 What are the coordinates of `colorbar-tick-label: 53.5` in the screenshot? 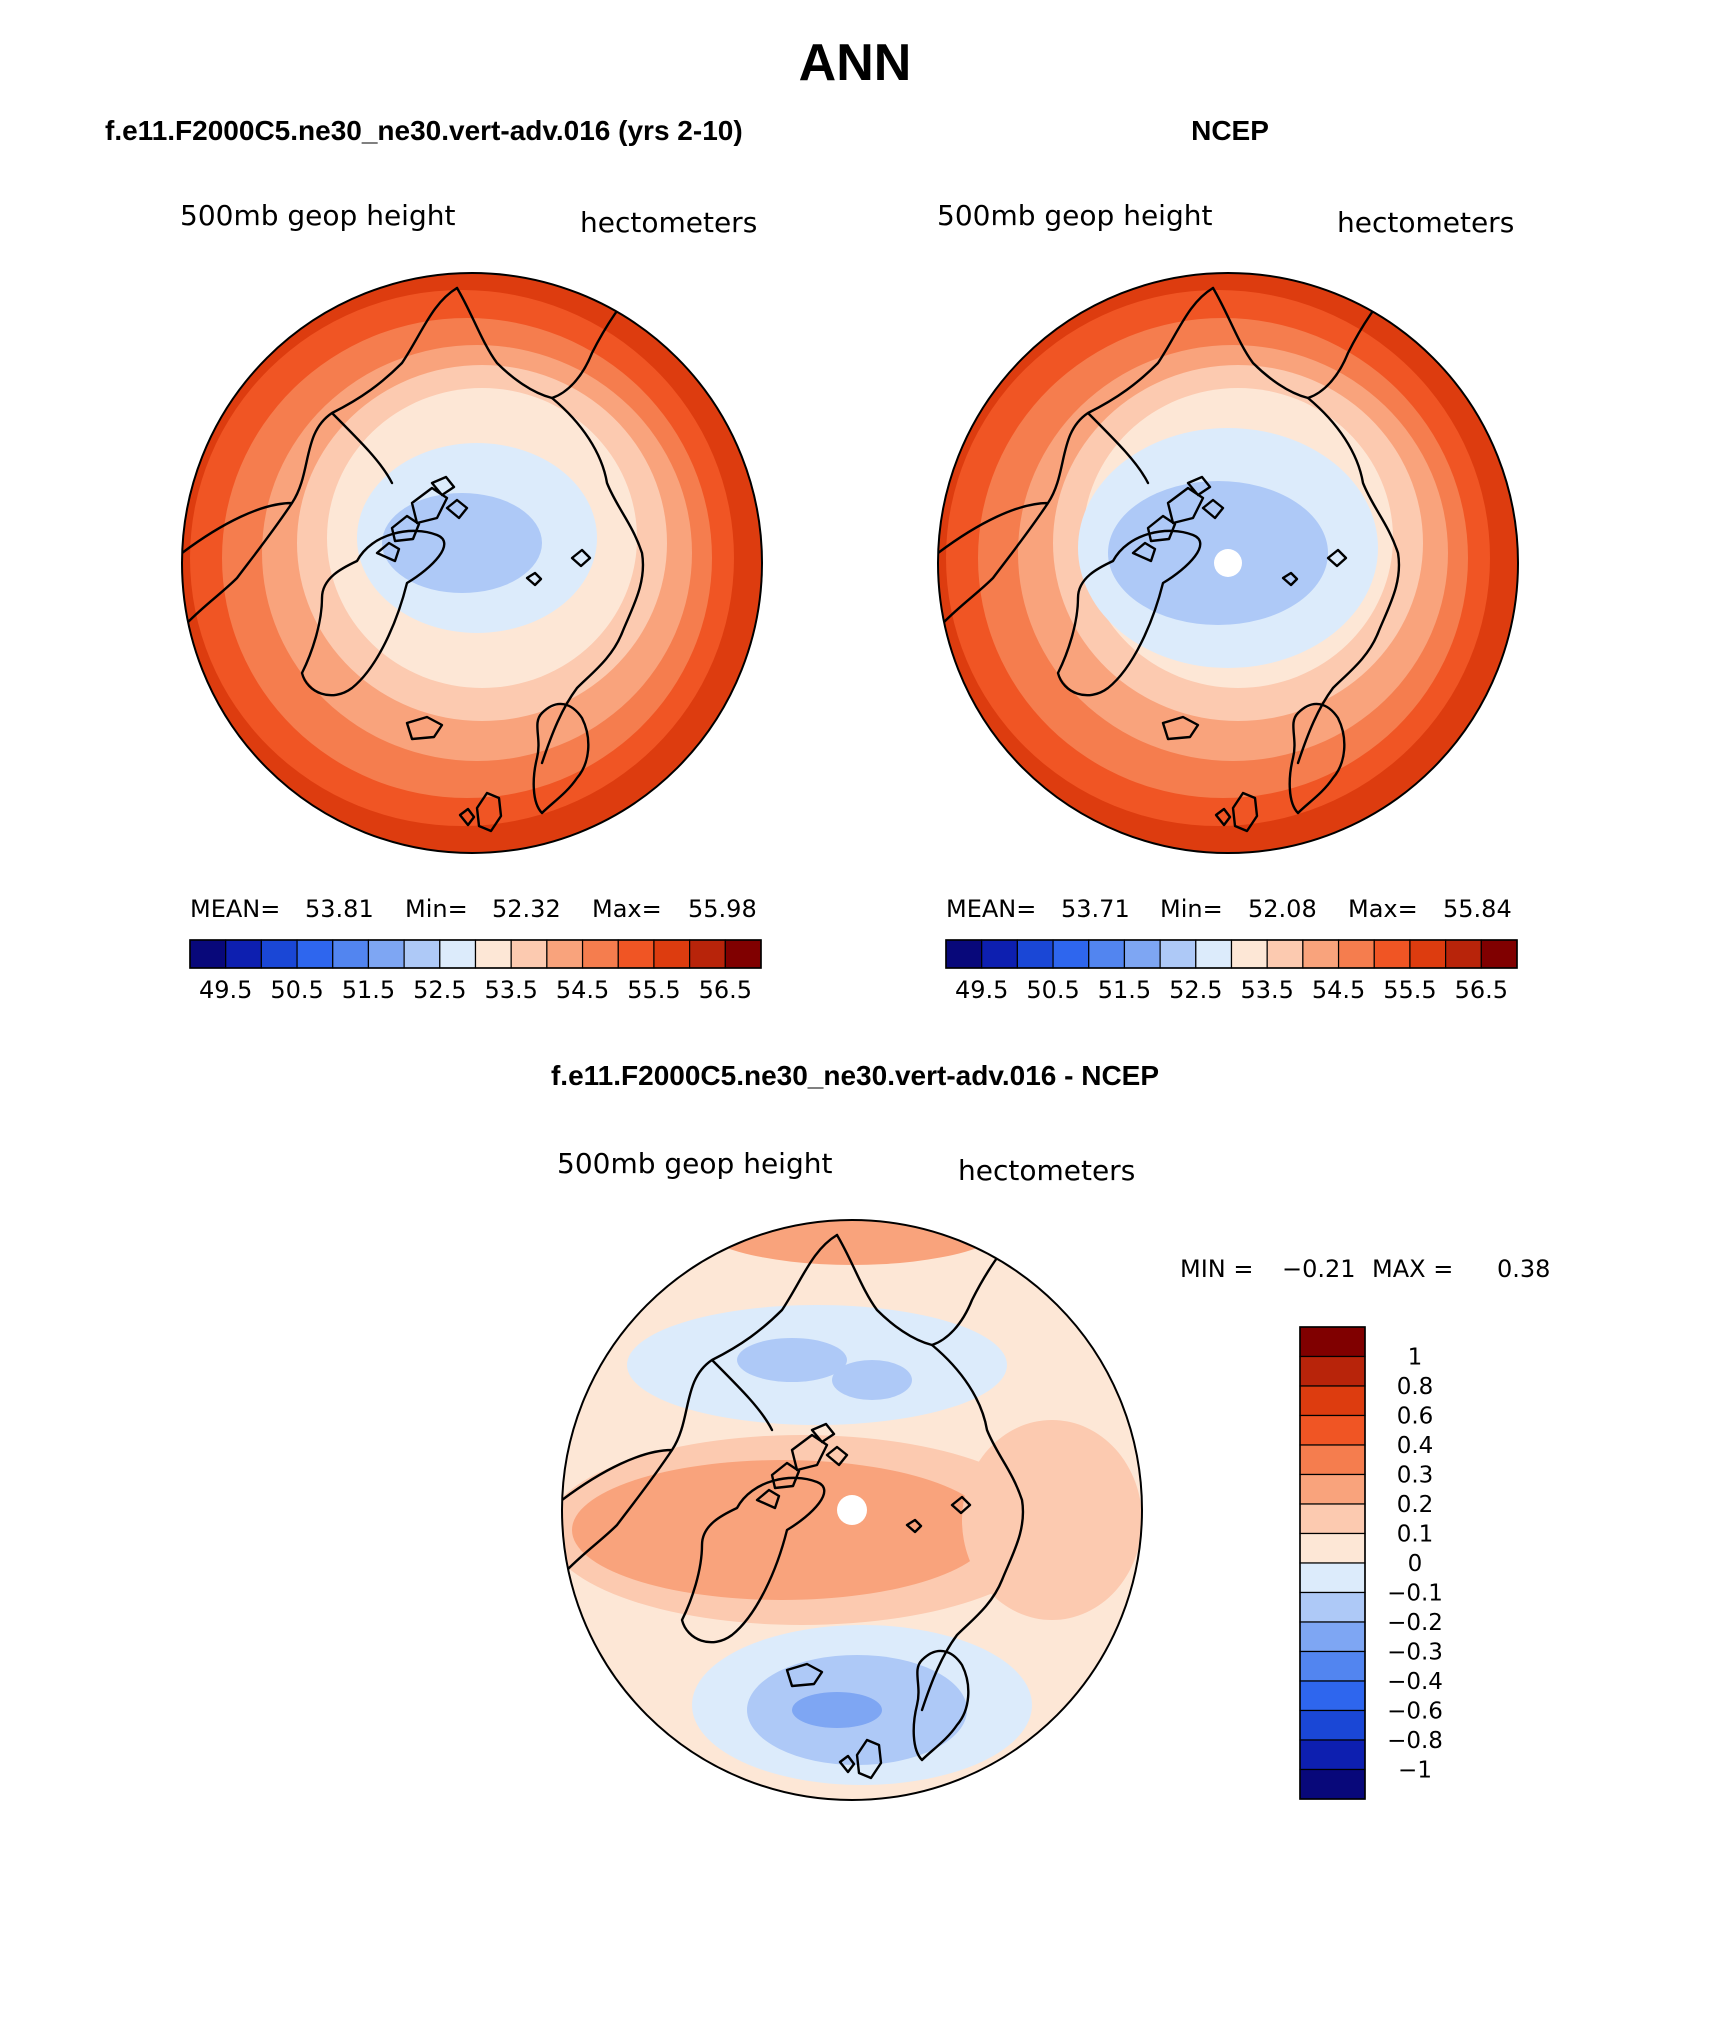 It's located at (1266, 990).